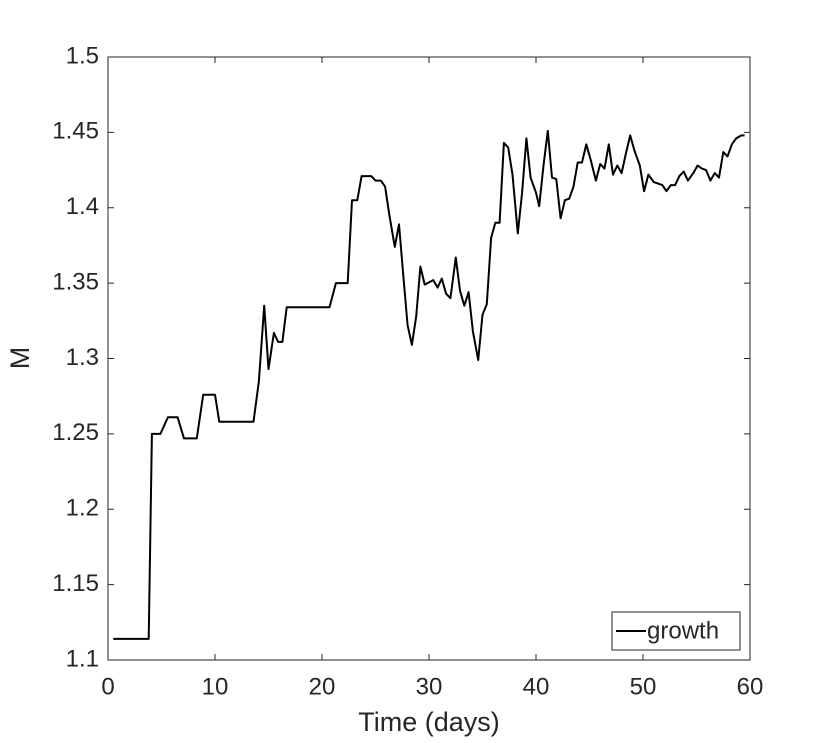  Describe the element at coordinates (75, 432) in the screenshot. I see `y-tick-label: 1.25` at that location.